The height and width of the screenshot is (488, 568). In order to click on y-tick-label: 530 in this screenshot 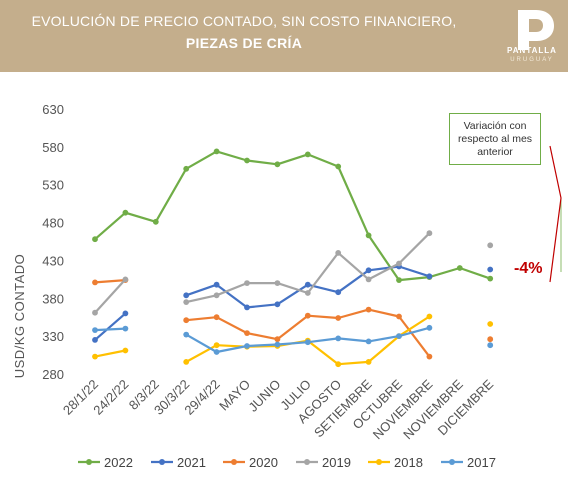, I will do `click(53, 185)`.